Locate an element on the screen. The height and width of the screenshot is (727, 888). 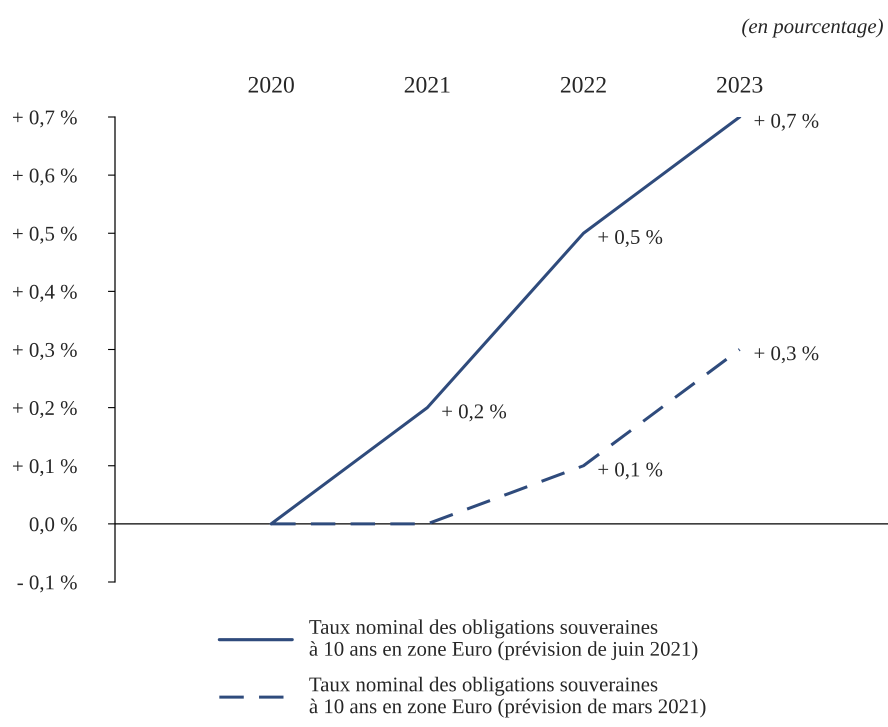
legend-label: Taux nominal des obligations souveraines à 10 ans en zone Euro (prévision de juin 2021) is located at coordinates (503, 639).